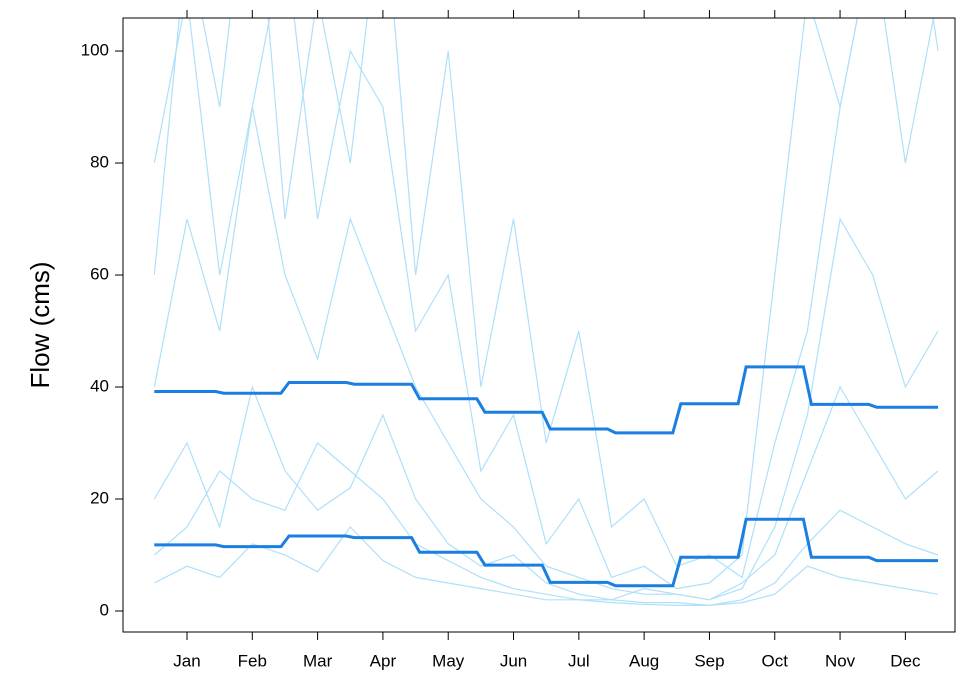 This screenshot has width=968, height=693. What do you see at coordinates (95, 50) in the screenshot?
I see `y-tick-label: 100` at bounding box center [95, 50].